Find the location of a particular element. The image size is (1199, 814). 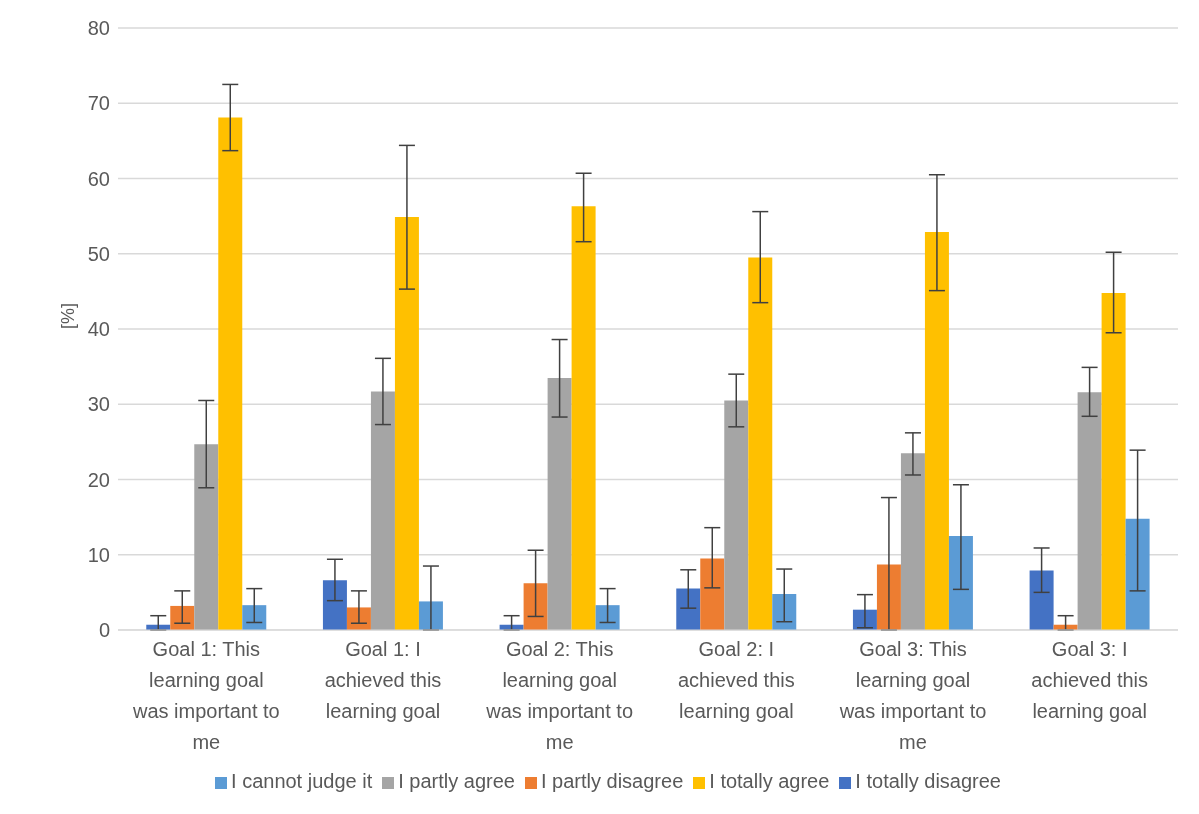

x-tick-label: Goal 2: I achieved this learning goal is located at coordinates (736, 680).